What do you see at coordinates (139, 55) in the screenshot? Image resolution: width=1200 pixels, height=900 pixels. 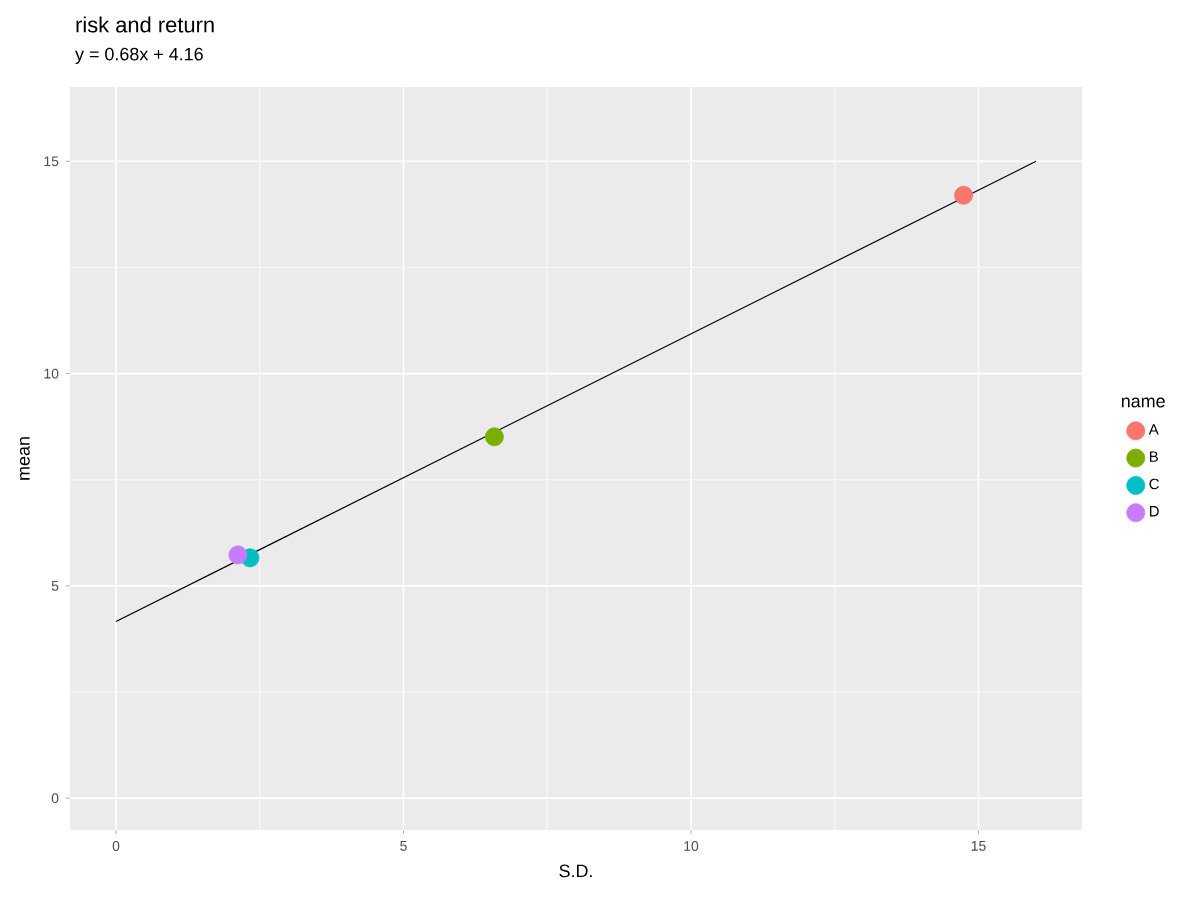 I see `chart-subtitle: y = 0.68x + 4.16` at bounding box center [139, 55].